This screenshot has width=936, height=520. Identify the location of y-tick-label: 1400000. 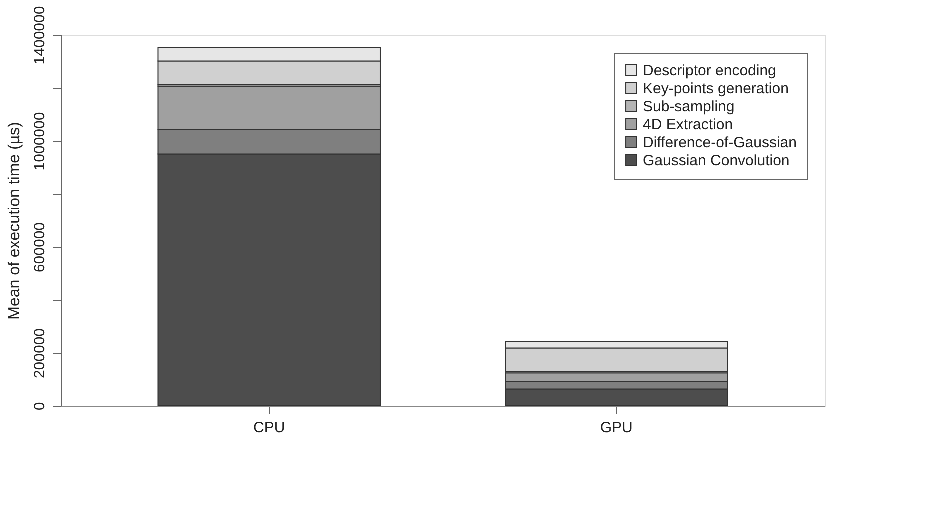
(40, 35).